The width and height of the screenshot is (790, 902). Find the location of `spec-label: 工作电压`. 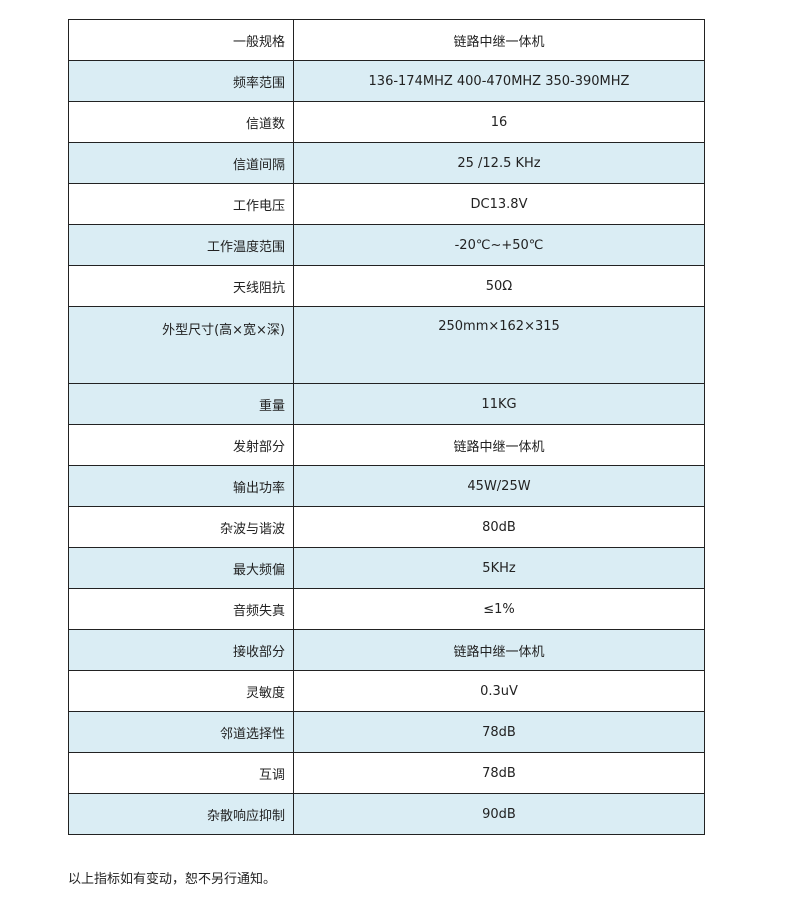

spec-label: 工作电压 is located at coordinates (181, 204).